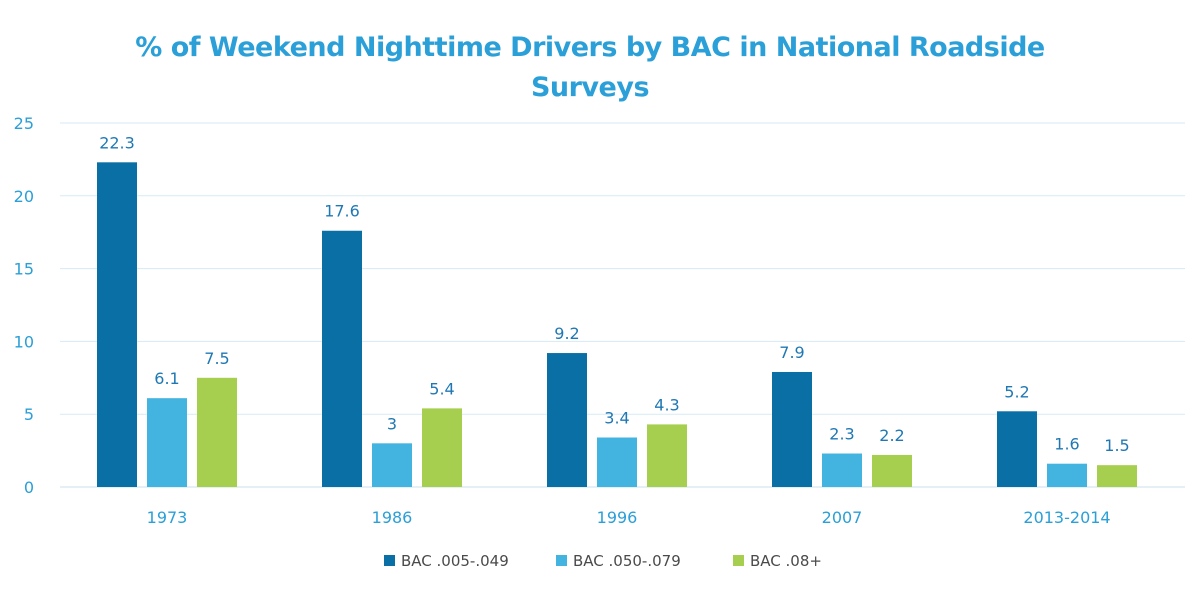 The height and width of the screenshot is (589, 1200). I want to click on x-tick-label-1973: 1973, so click(167, 517).